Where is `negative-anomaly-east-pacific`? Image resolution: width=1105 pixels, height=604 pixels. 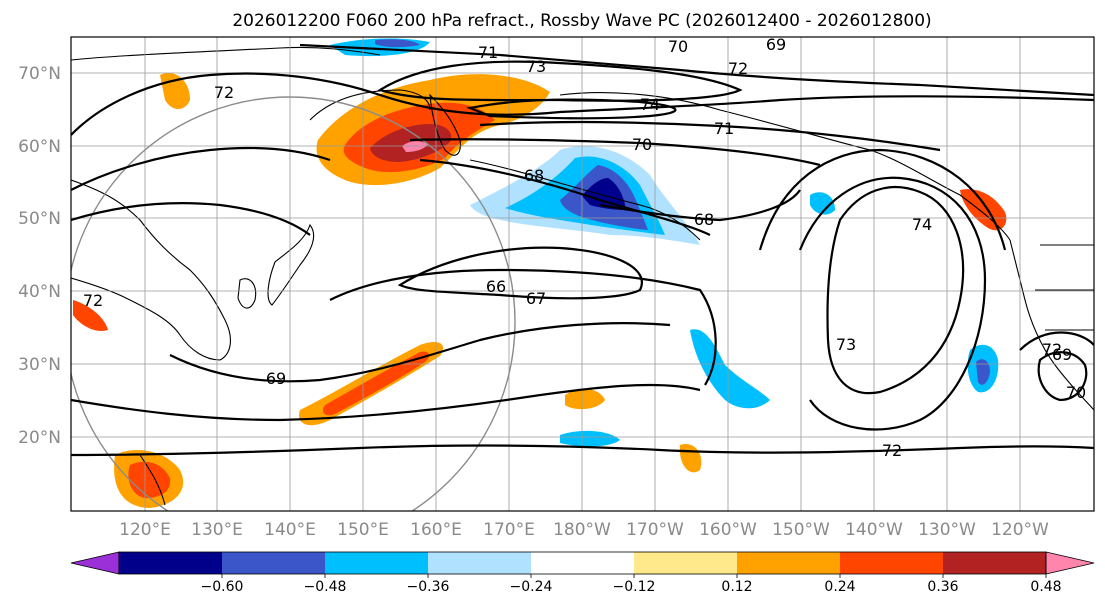
negative-anomaly-east-pacific is located at coordinates (730, 369).